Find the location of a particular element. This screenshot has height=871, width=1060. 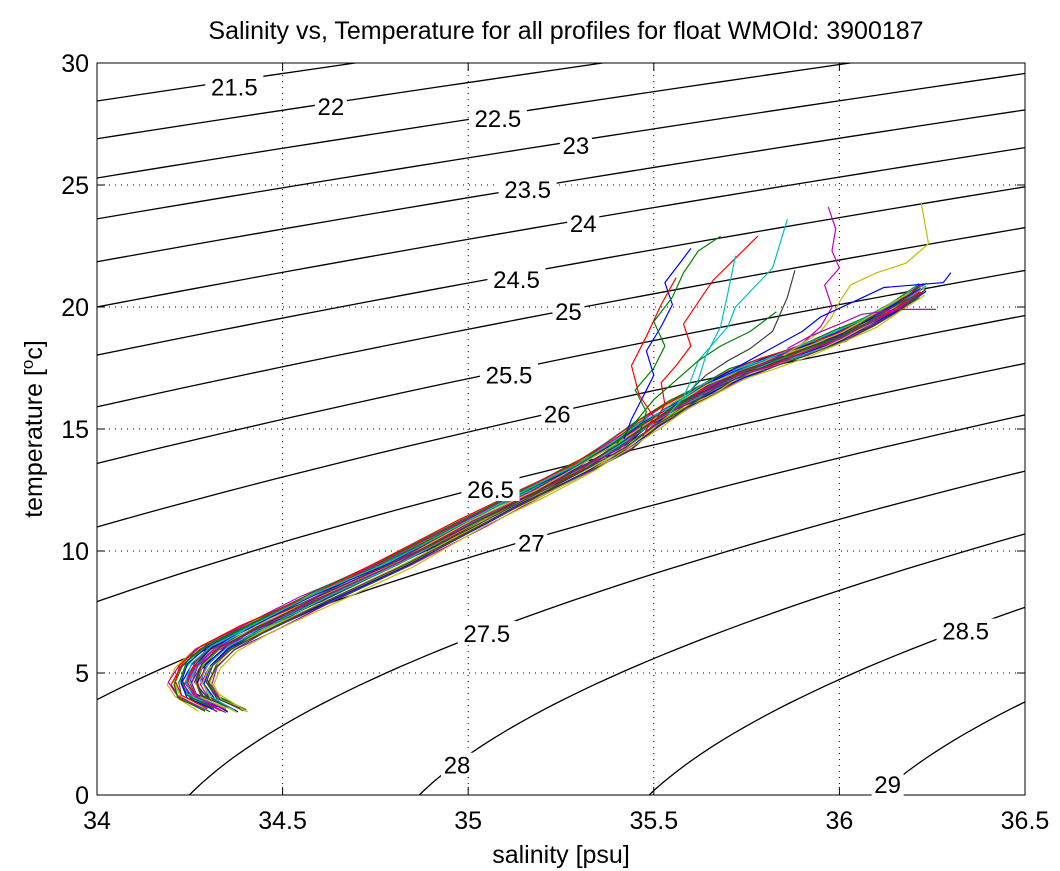

contour-label: 26.5 is located at coordinates (490, 490).